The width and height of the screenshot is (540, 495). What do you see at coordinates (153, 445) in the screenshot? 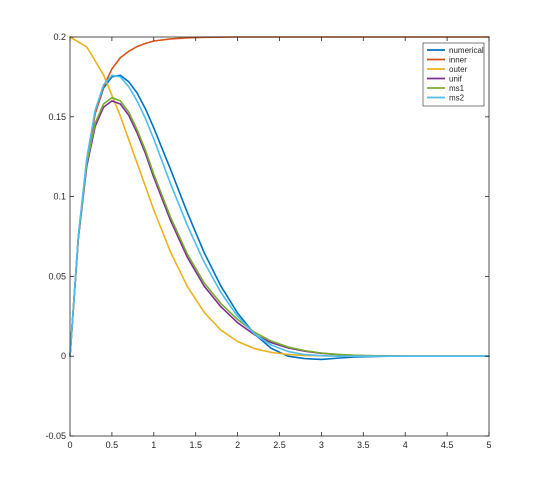
I see `x-tick-label: 1` at bounding box center [153, 445].